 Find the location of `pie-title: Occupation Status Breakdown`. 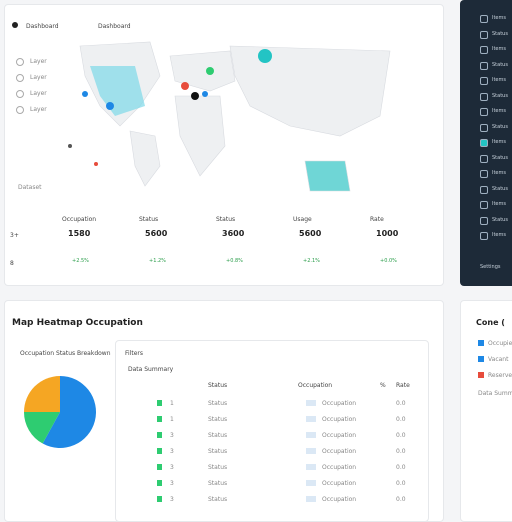

pie-title: Occupation Status Breakdown is located at coordinates (65, 353).